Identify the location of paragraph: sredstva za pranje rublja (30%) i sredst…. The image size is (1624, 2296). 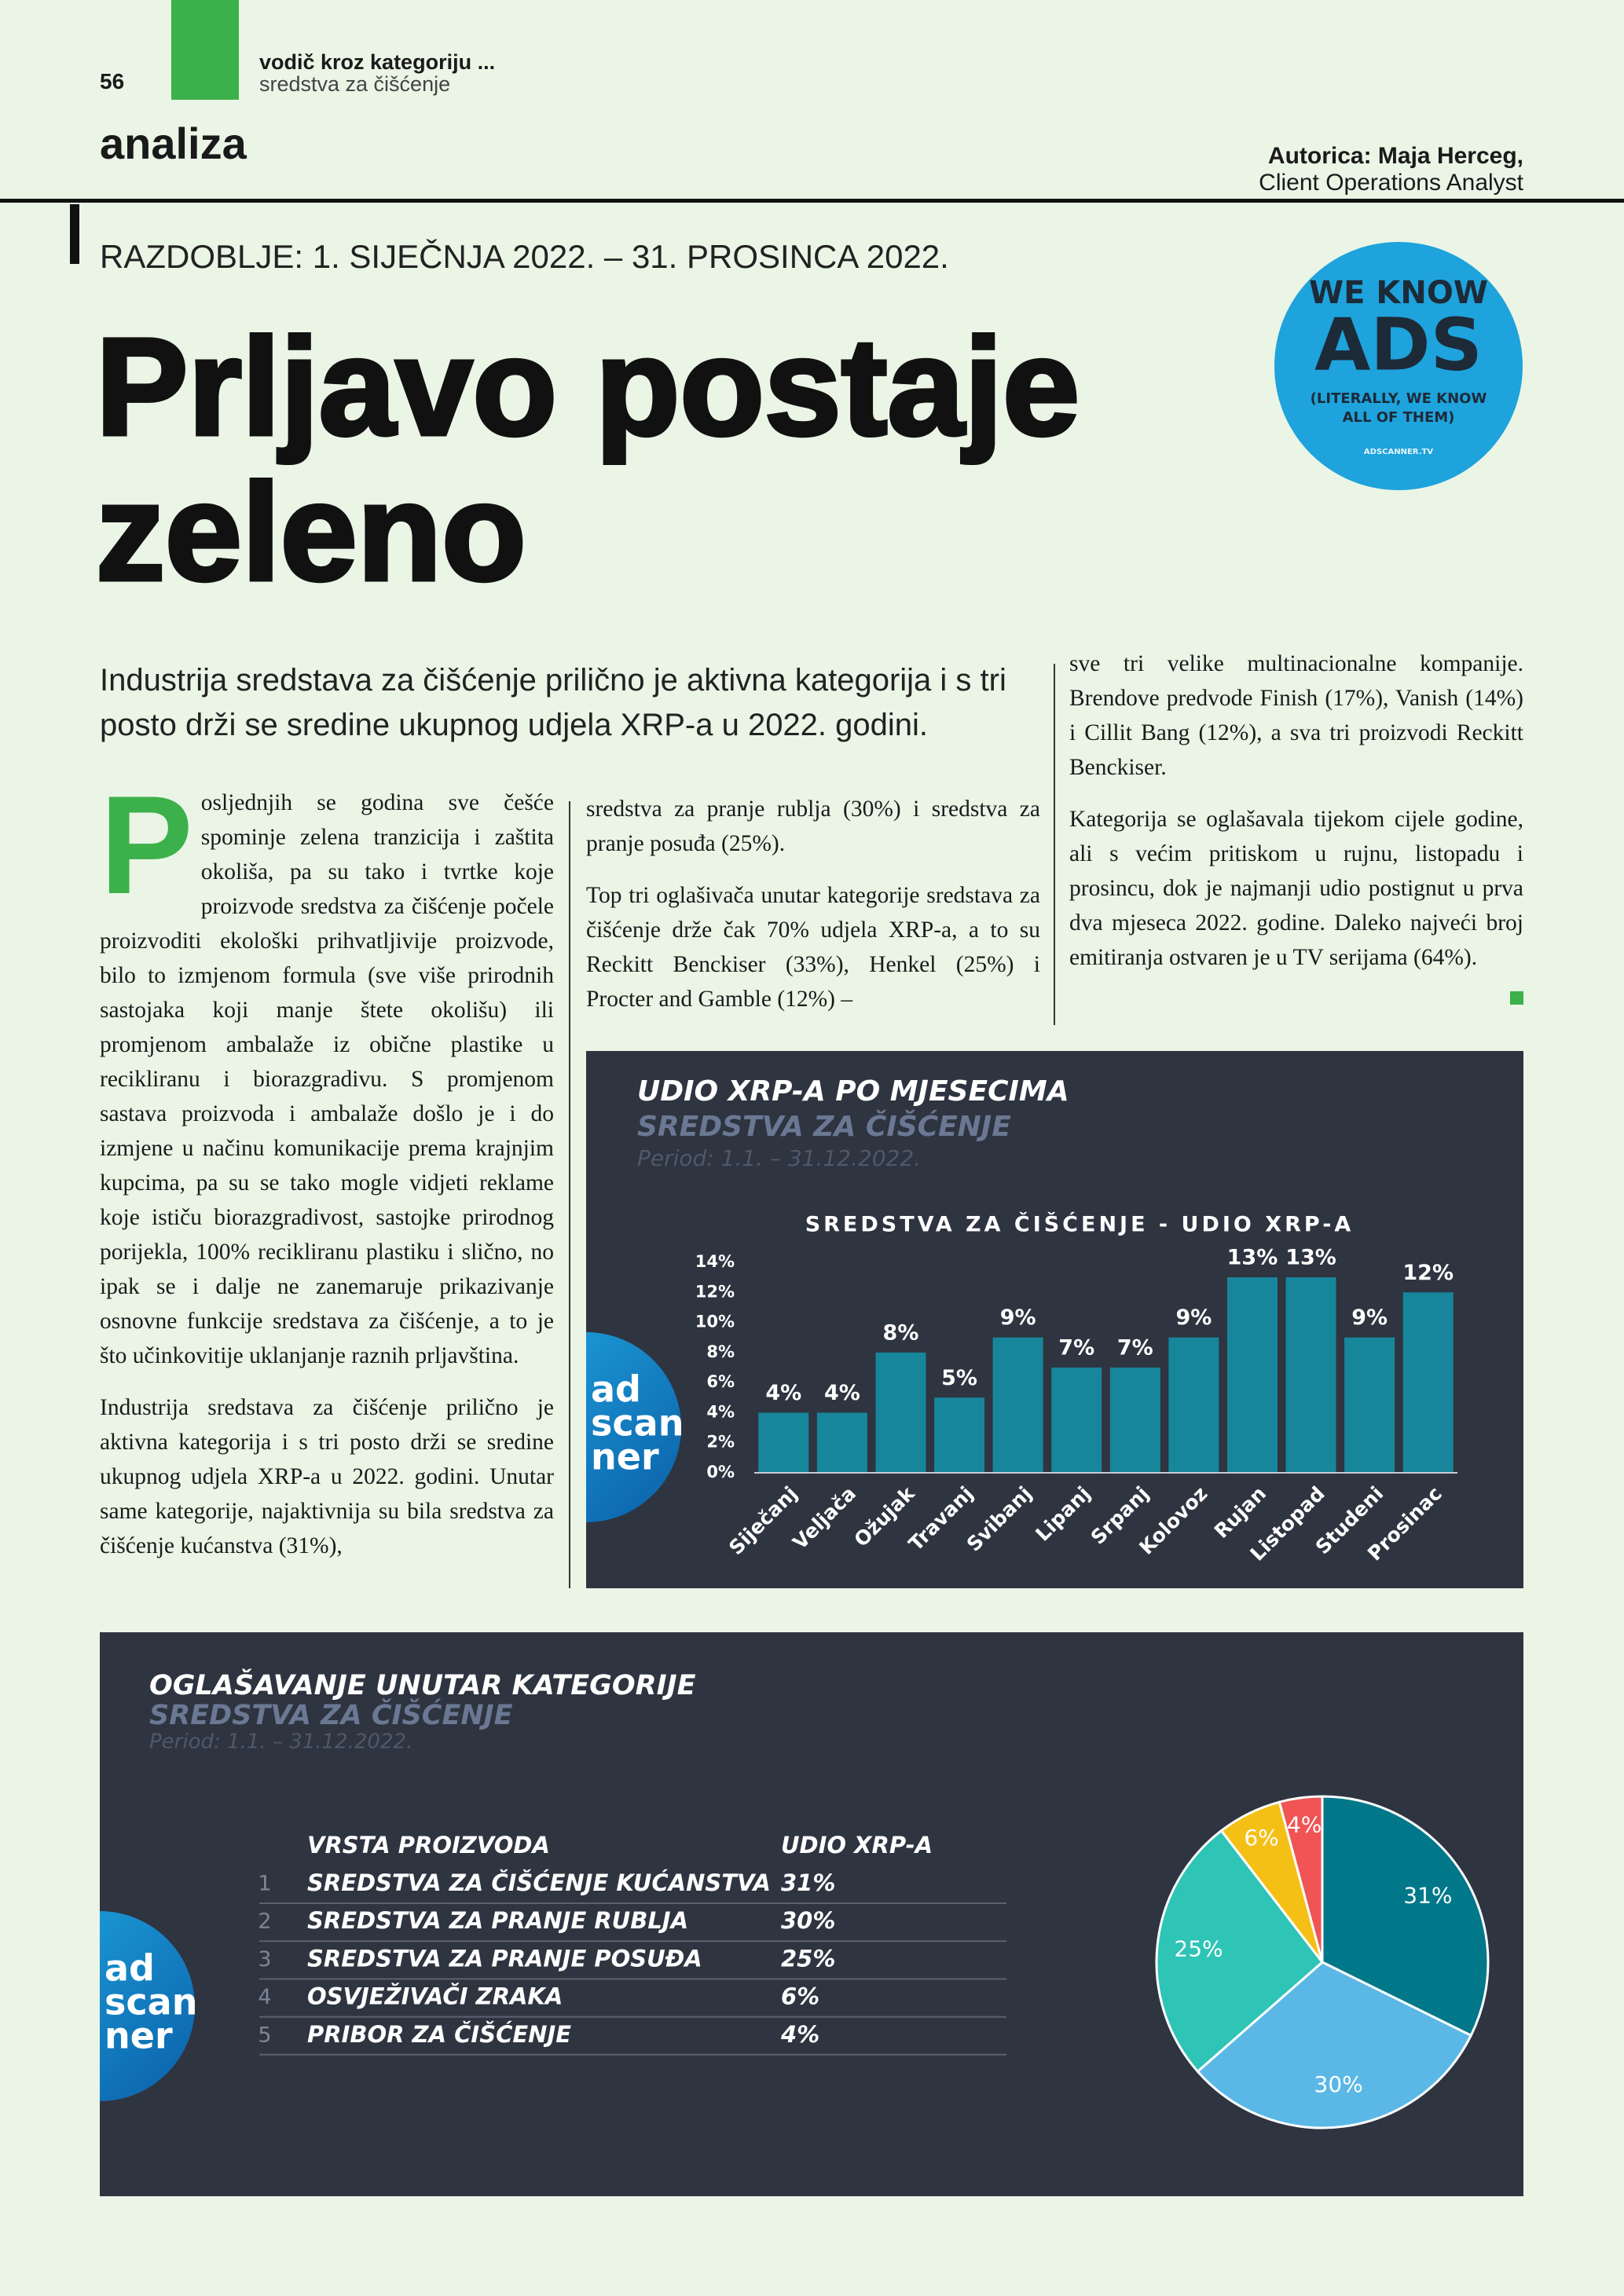
(813, 826).